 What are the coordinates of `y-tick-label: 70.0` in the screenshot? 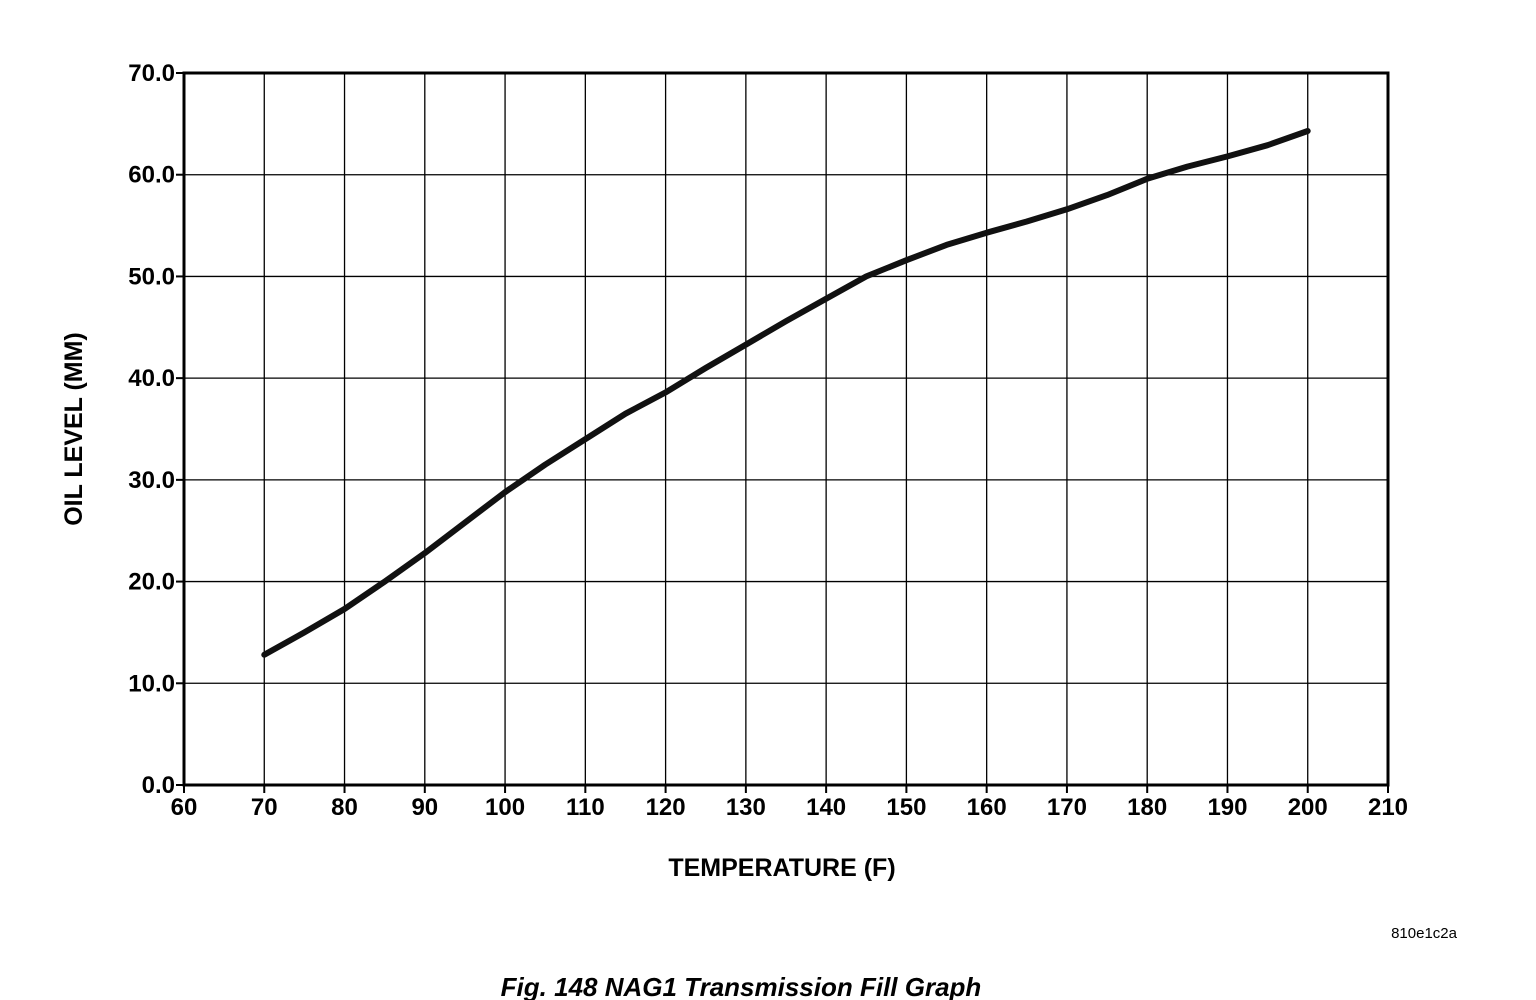 It's located at (151, 73).